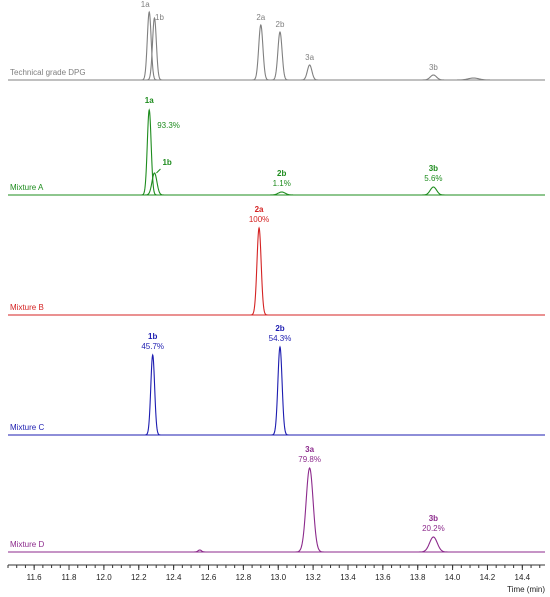 Image resolution: width=550 pixels, height=597 pixels. What do you see at coordinates (174, 577) in the screenshot?
I see `x-tick-label: 12.4` at bounding box center [174, 577].